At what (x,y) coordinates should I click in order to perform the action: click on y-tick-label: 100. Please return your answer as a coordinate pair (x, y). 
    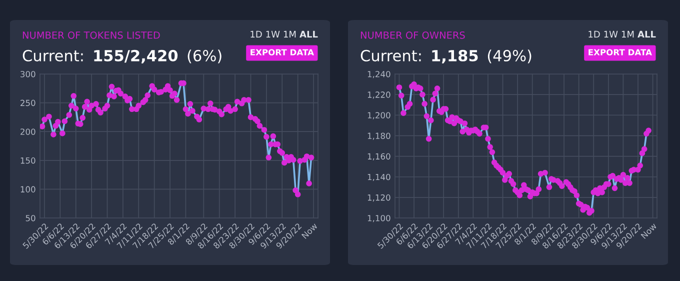
    Looking at the image, I should click on (28, 189).